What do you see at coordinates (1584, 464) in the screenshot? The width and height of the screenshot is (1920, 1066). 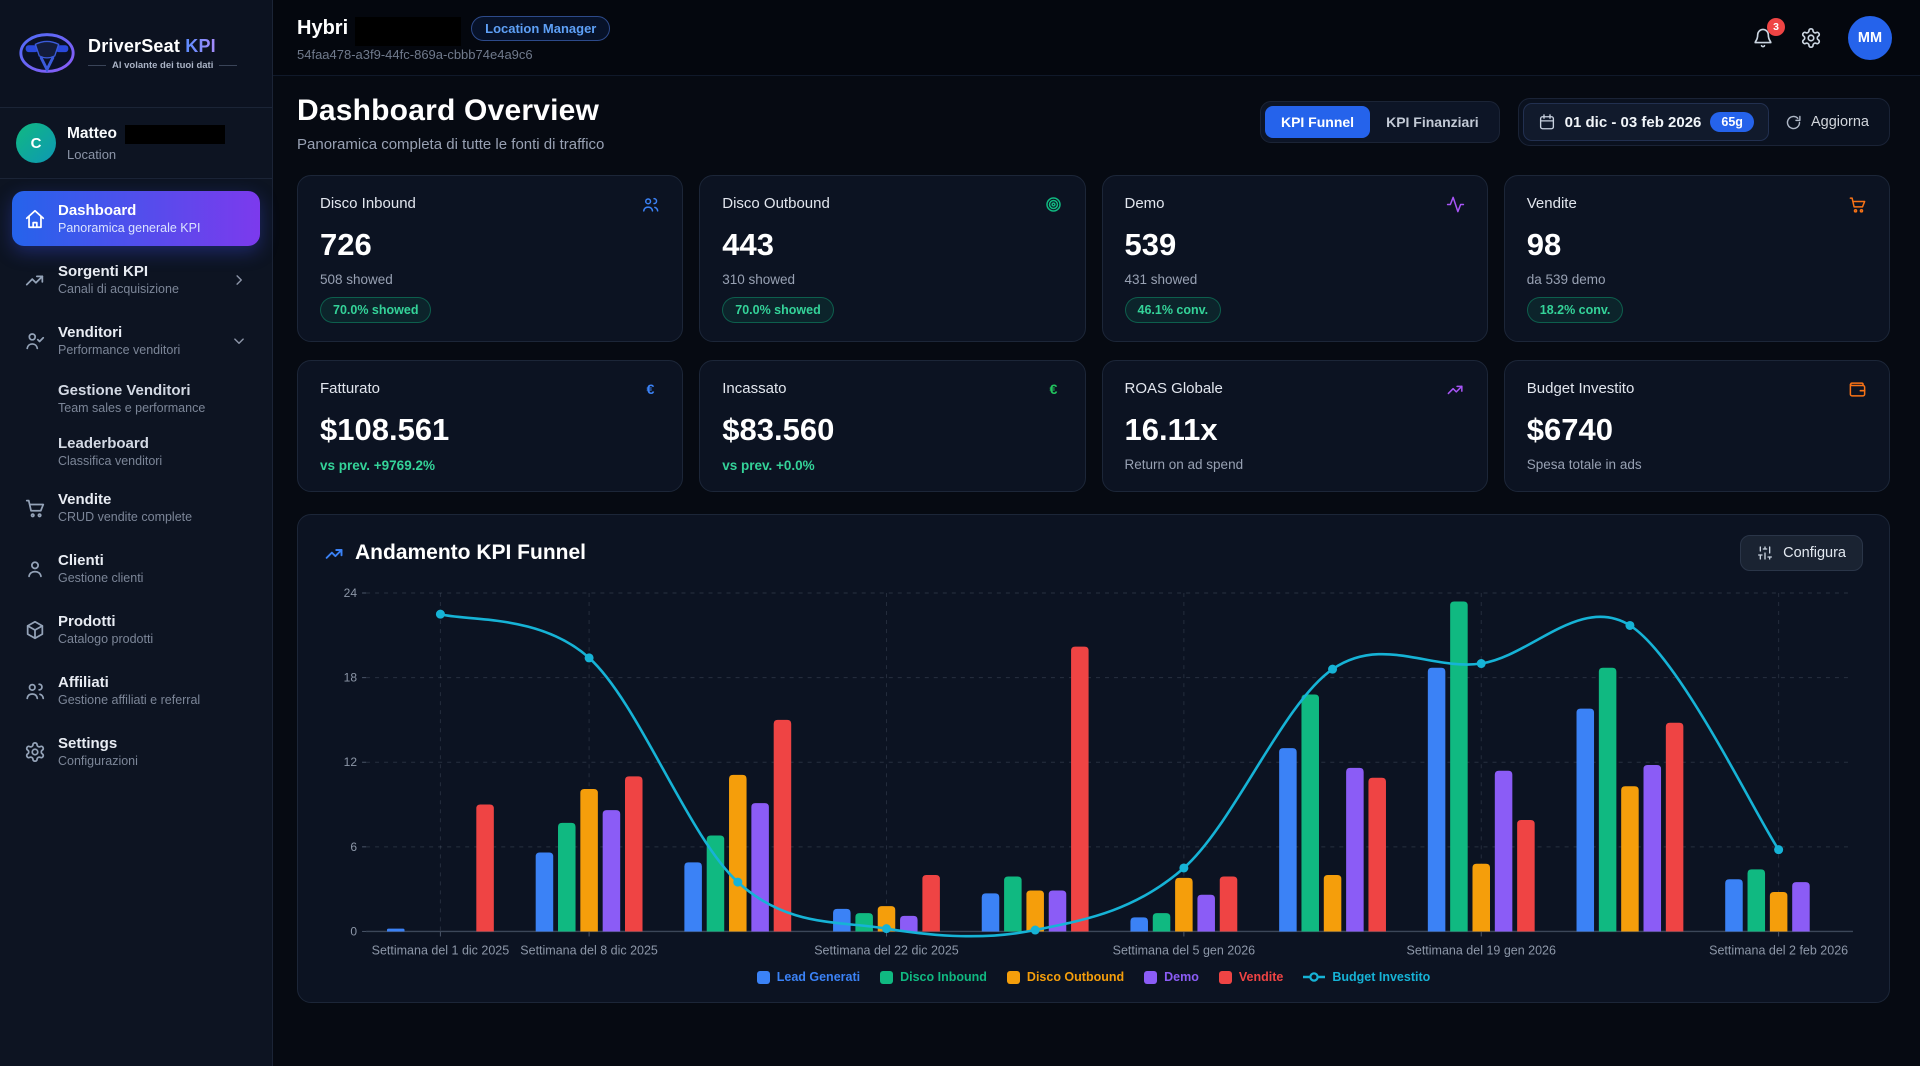 I see `kpi-card-subtext: Spesa totale in ads` at bounding box center [1584, 464].